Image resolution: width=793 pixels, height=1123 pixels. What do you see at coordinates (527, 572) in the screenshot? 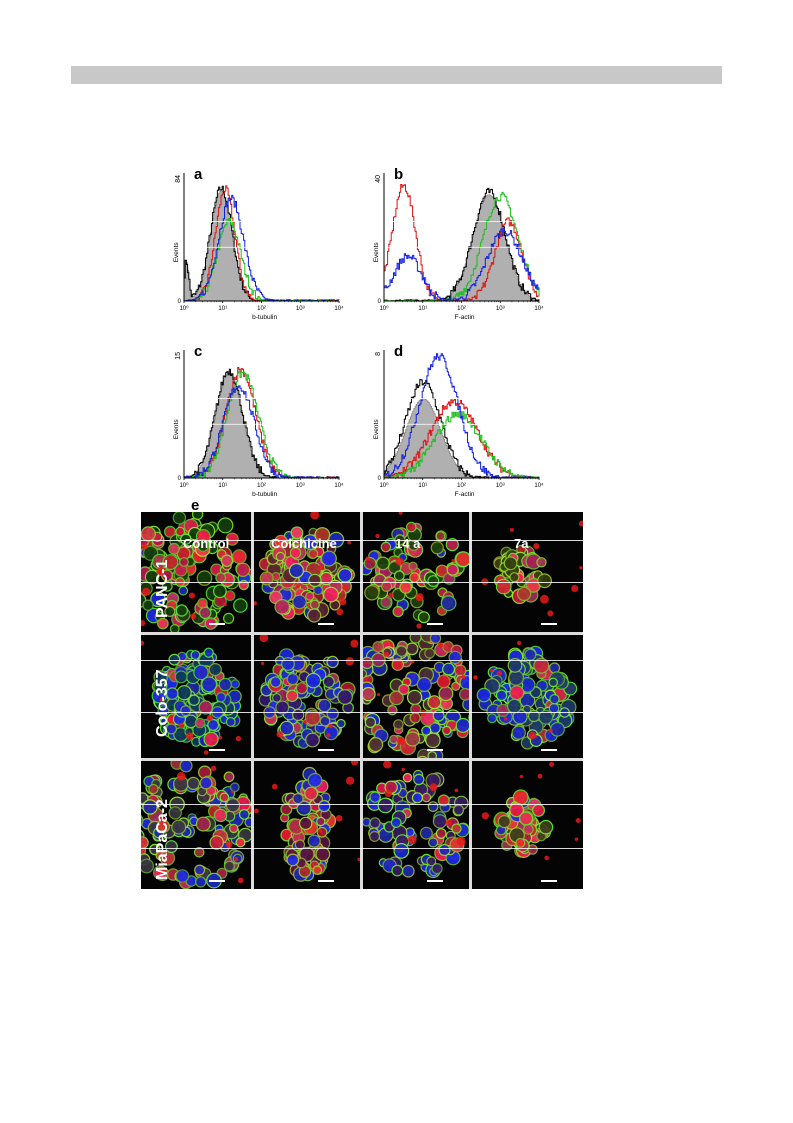
I see `micrograph-panc-1-7a` at bounding box center [527, 572].